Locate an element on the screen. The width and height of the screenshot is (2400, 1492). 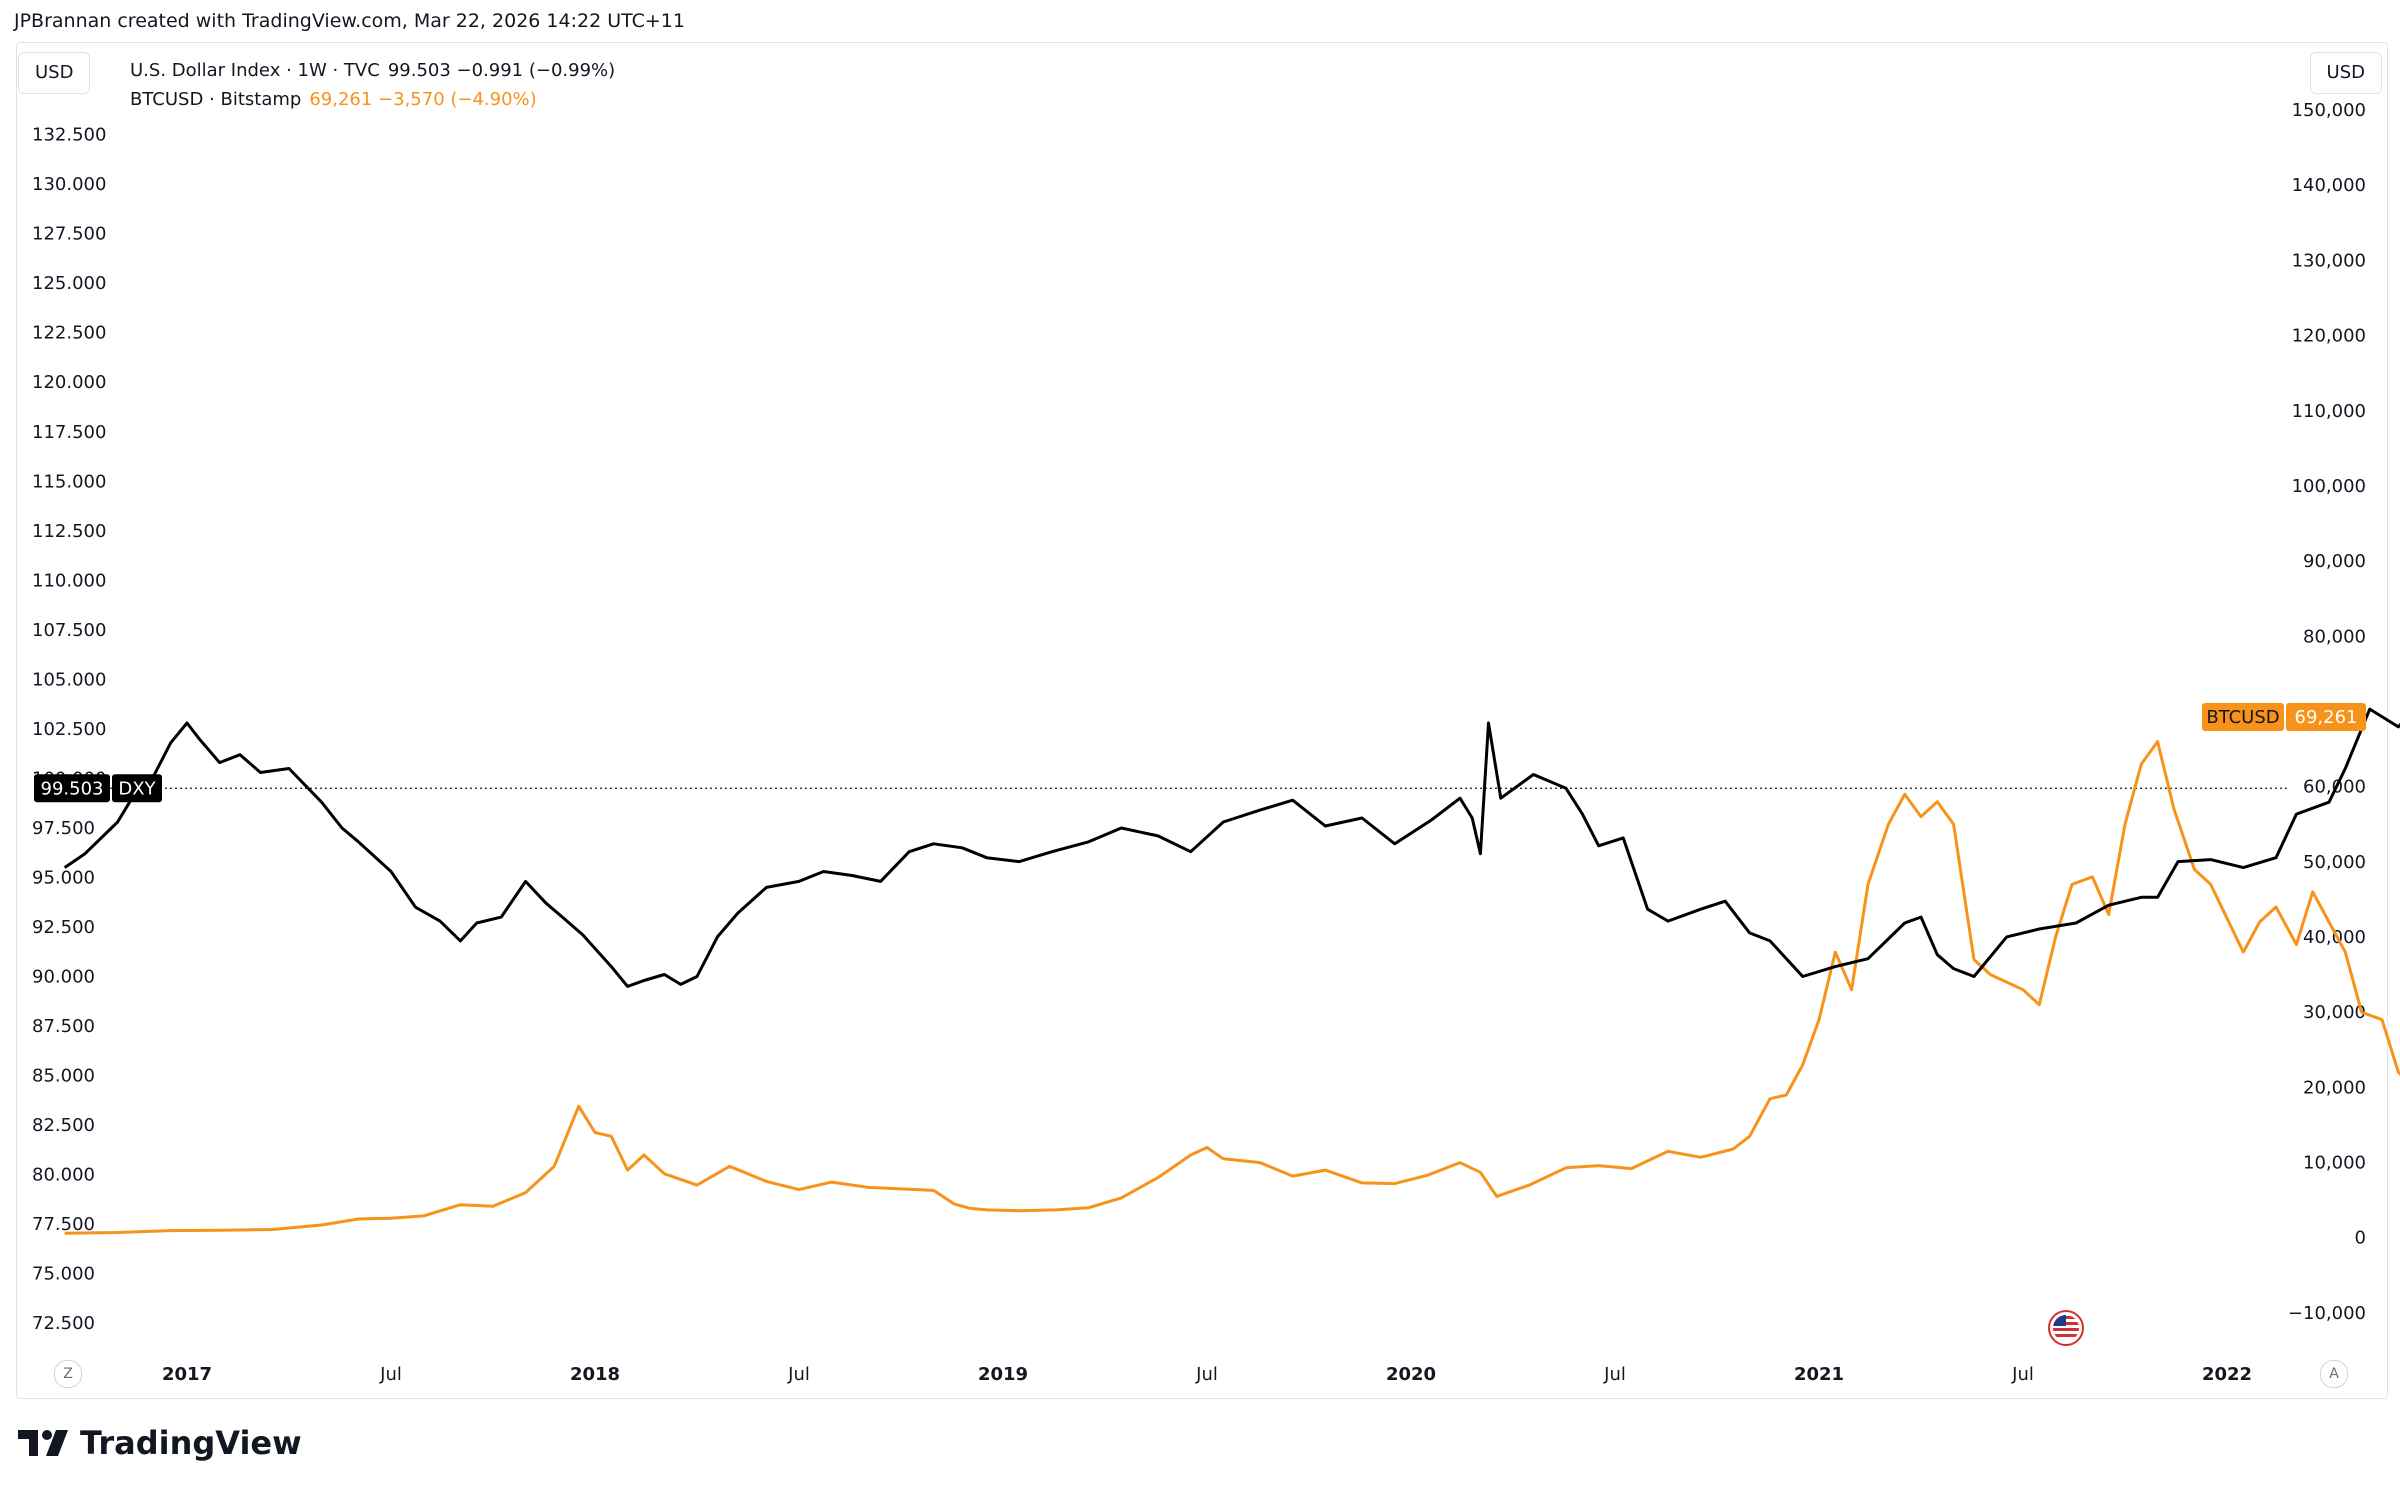
left-axis-tick-label: 92.500 is located at coordinates (63, 927).